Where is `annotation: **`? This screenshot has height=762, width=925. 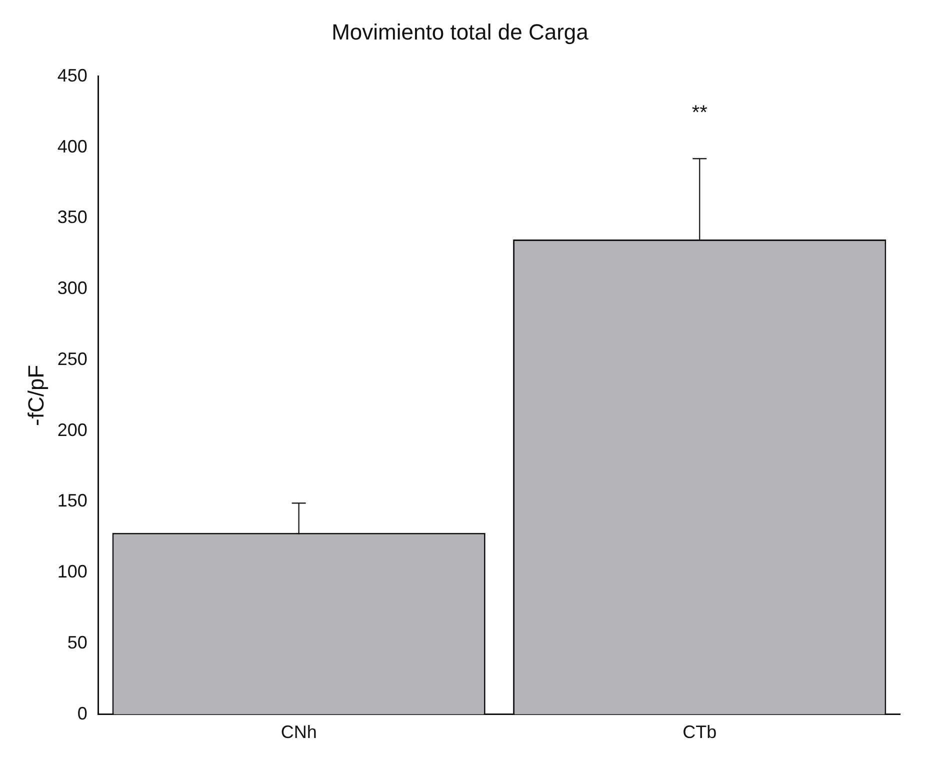 annotation: ** is located at coordinates (700, 113).